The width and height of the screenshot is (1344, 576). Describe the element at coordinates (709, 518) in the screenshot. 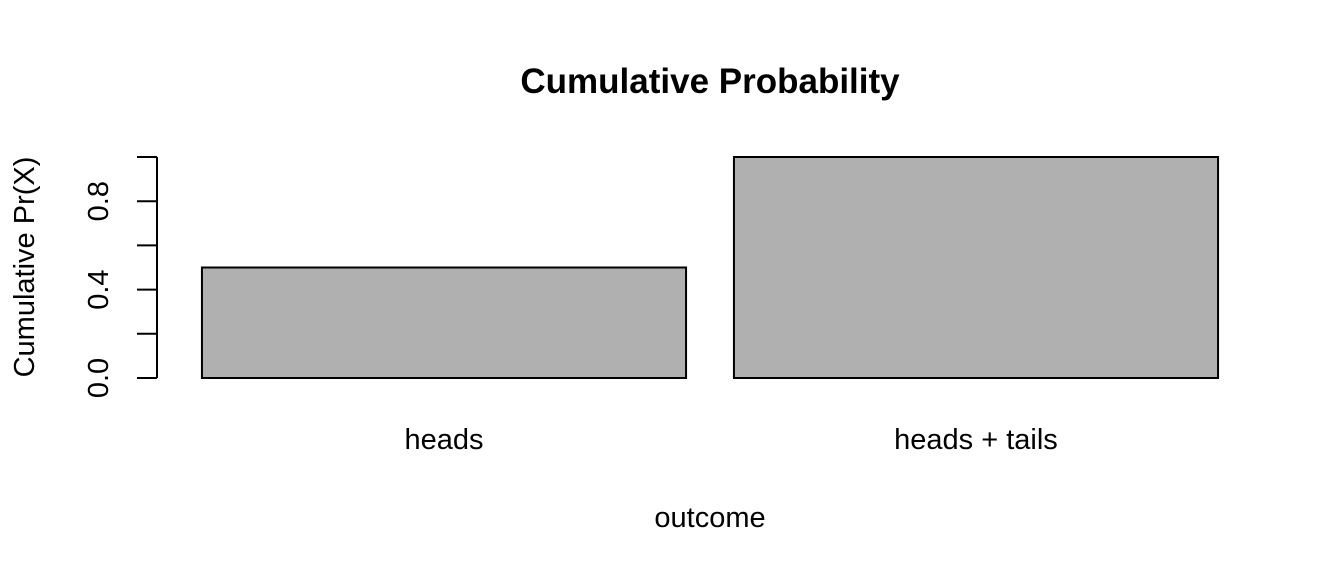

I see `x-axis-label: outcome` at that location.